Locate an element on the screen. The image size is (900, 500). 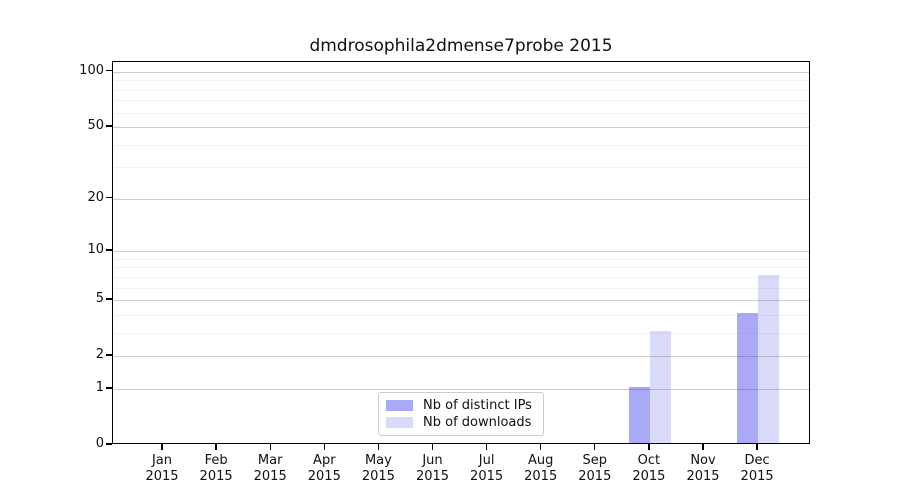
x-tick-label: May 2015 is located at coordinates (378, 469).